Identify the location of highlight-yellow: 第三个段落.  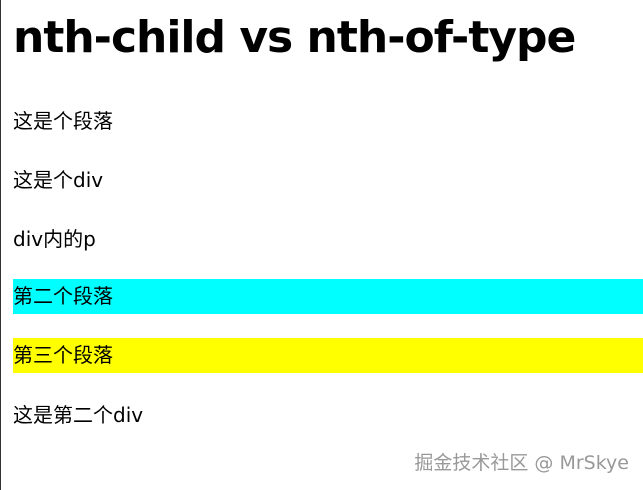
(328, 355).